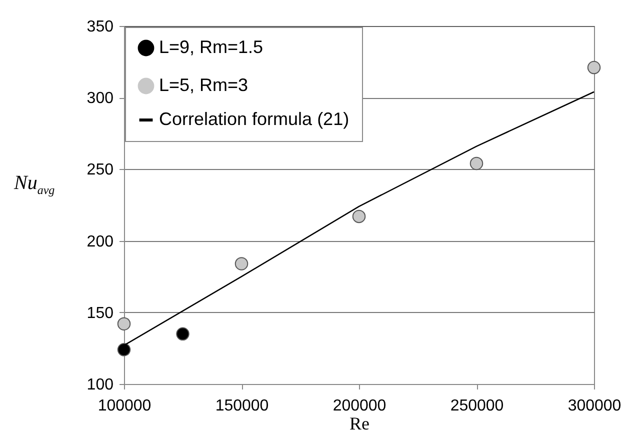 This screenshot has width=633, height=435. I want to click on x-tick-label: 150000, so click(242, 406).